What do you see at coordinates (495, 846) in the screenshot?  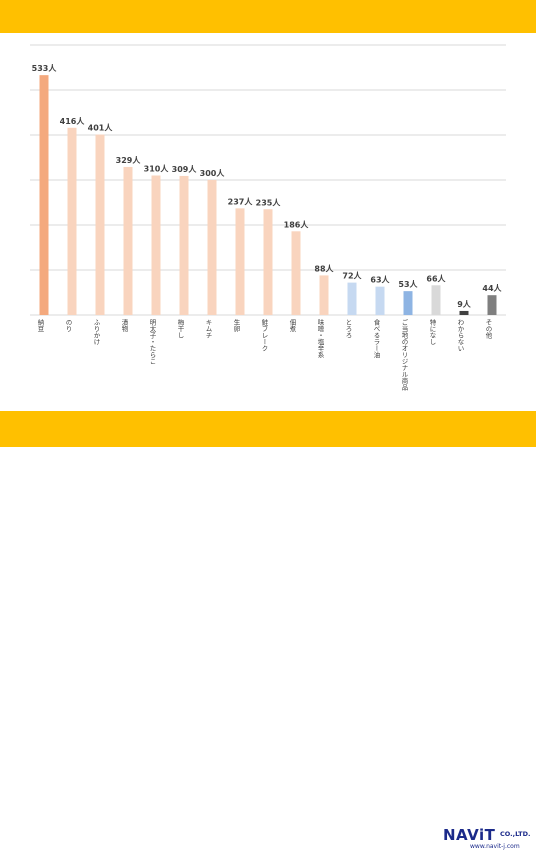 I see `logo-url: www.navit-j.com` at bounding box center [495, 846].